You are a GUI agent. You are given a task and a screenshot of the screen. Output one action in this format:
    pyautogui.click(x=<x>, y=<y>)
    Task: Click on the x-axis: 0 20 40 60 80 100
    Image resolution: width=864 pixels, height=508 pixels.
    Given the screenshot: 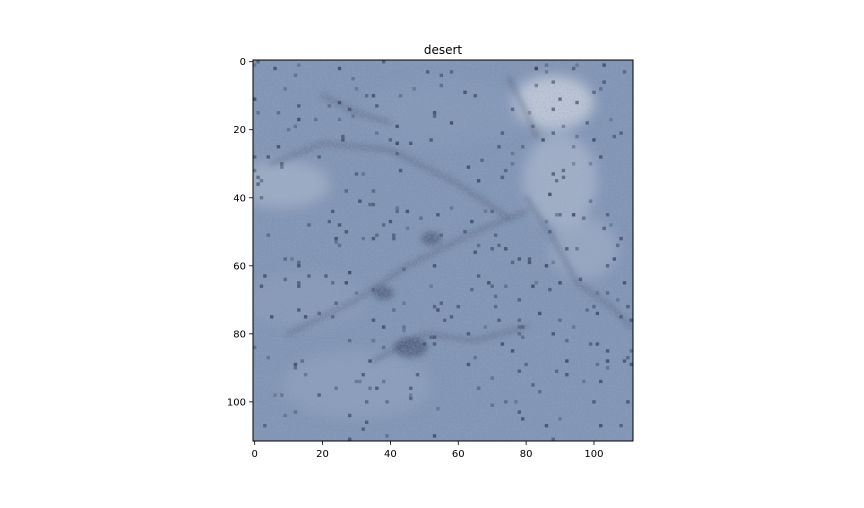 What is the action you would take?
    pyautogui.click(x=428, y=450)
    